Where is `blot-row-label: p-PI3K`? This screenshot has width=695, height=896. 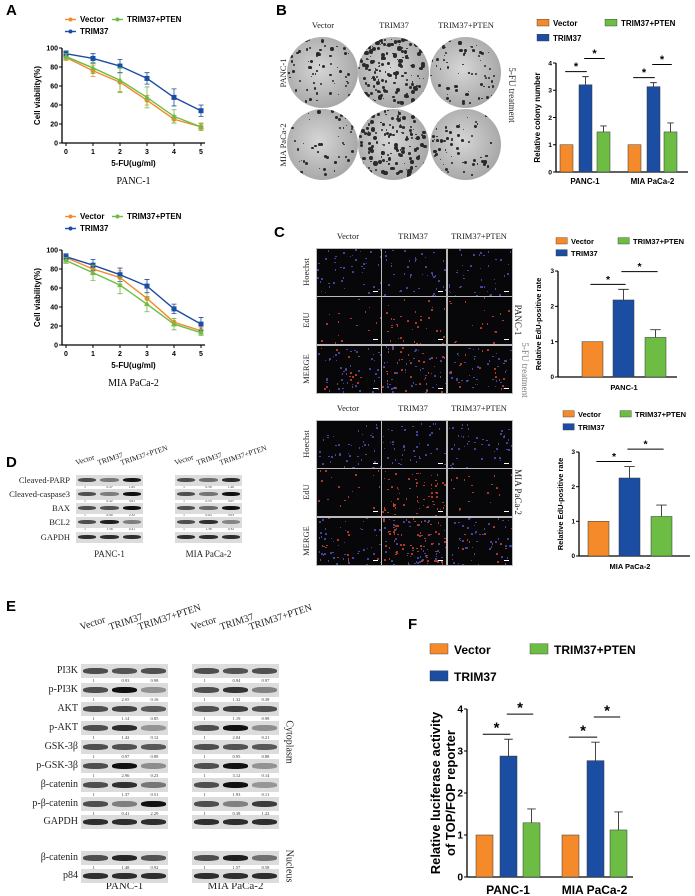 blot-row-label: p-PI3K is located at coordinates (63, 689).